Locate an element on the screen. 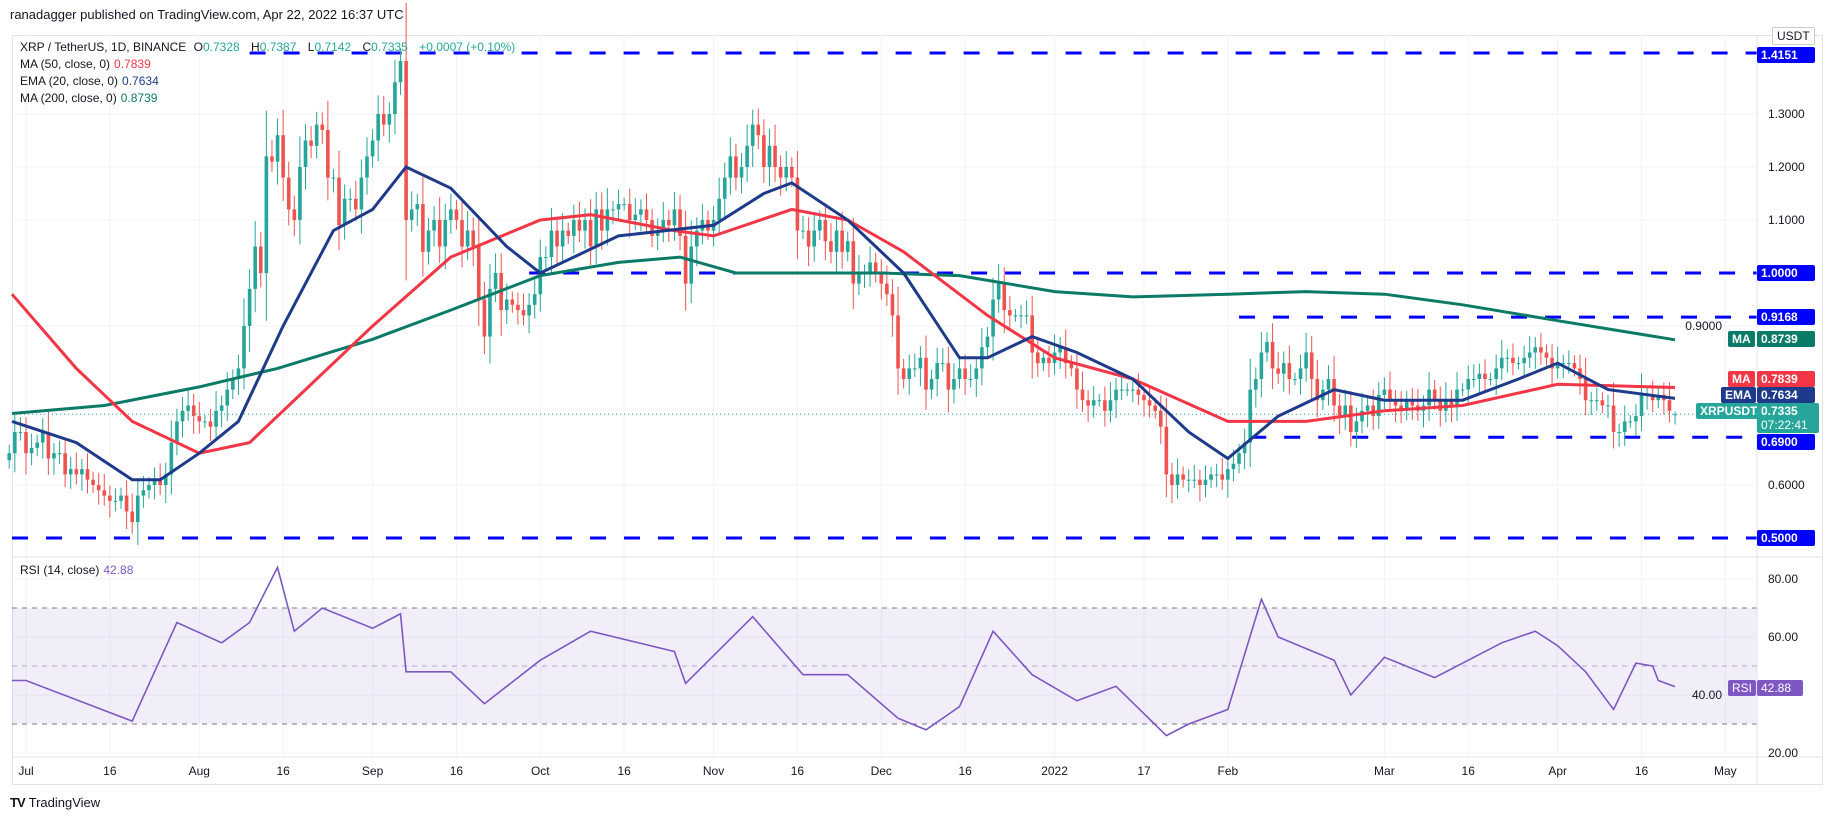 The image size is (1834, 820). legend-ema20: EMA (20, close, 0) 0.7634 is located at coordinates (89, 81).